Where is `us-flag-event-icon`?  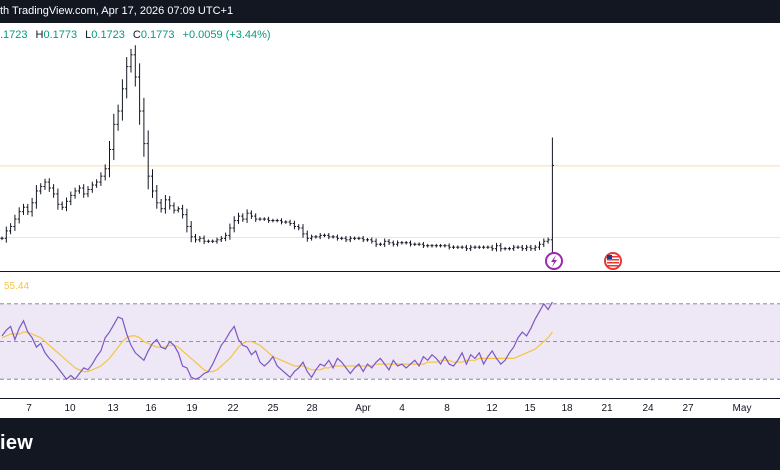 us-flag-event-icon is located at coordinates (613, 261).